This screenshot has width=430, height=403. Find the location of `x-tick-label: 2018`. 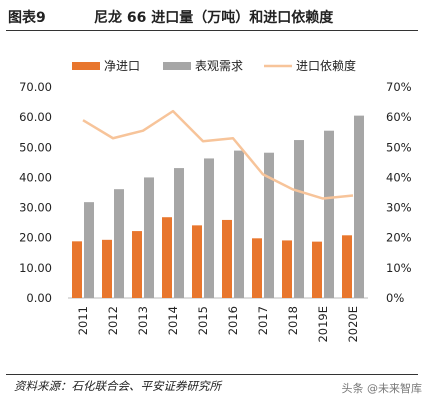

x-tick-label: 2018 is located at coordinates (293, 320).